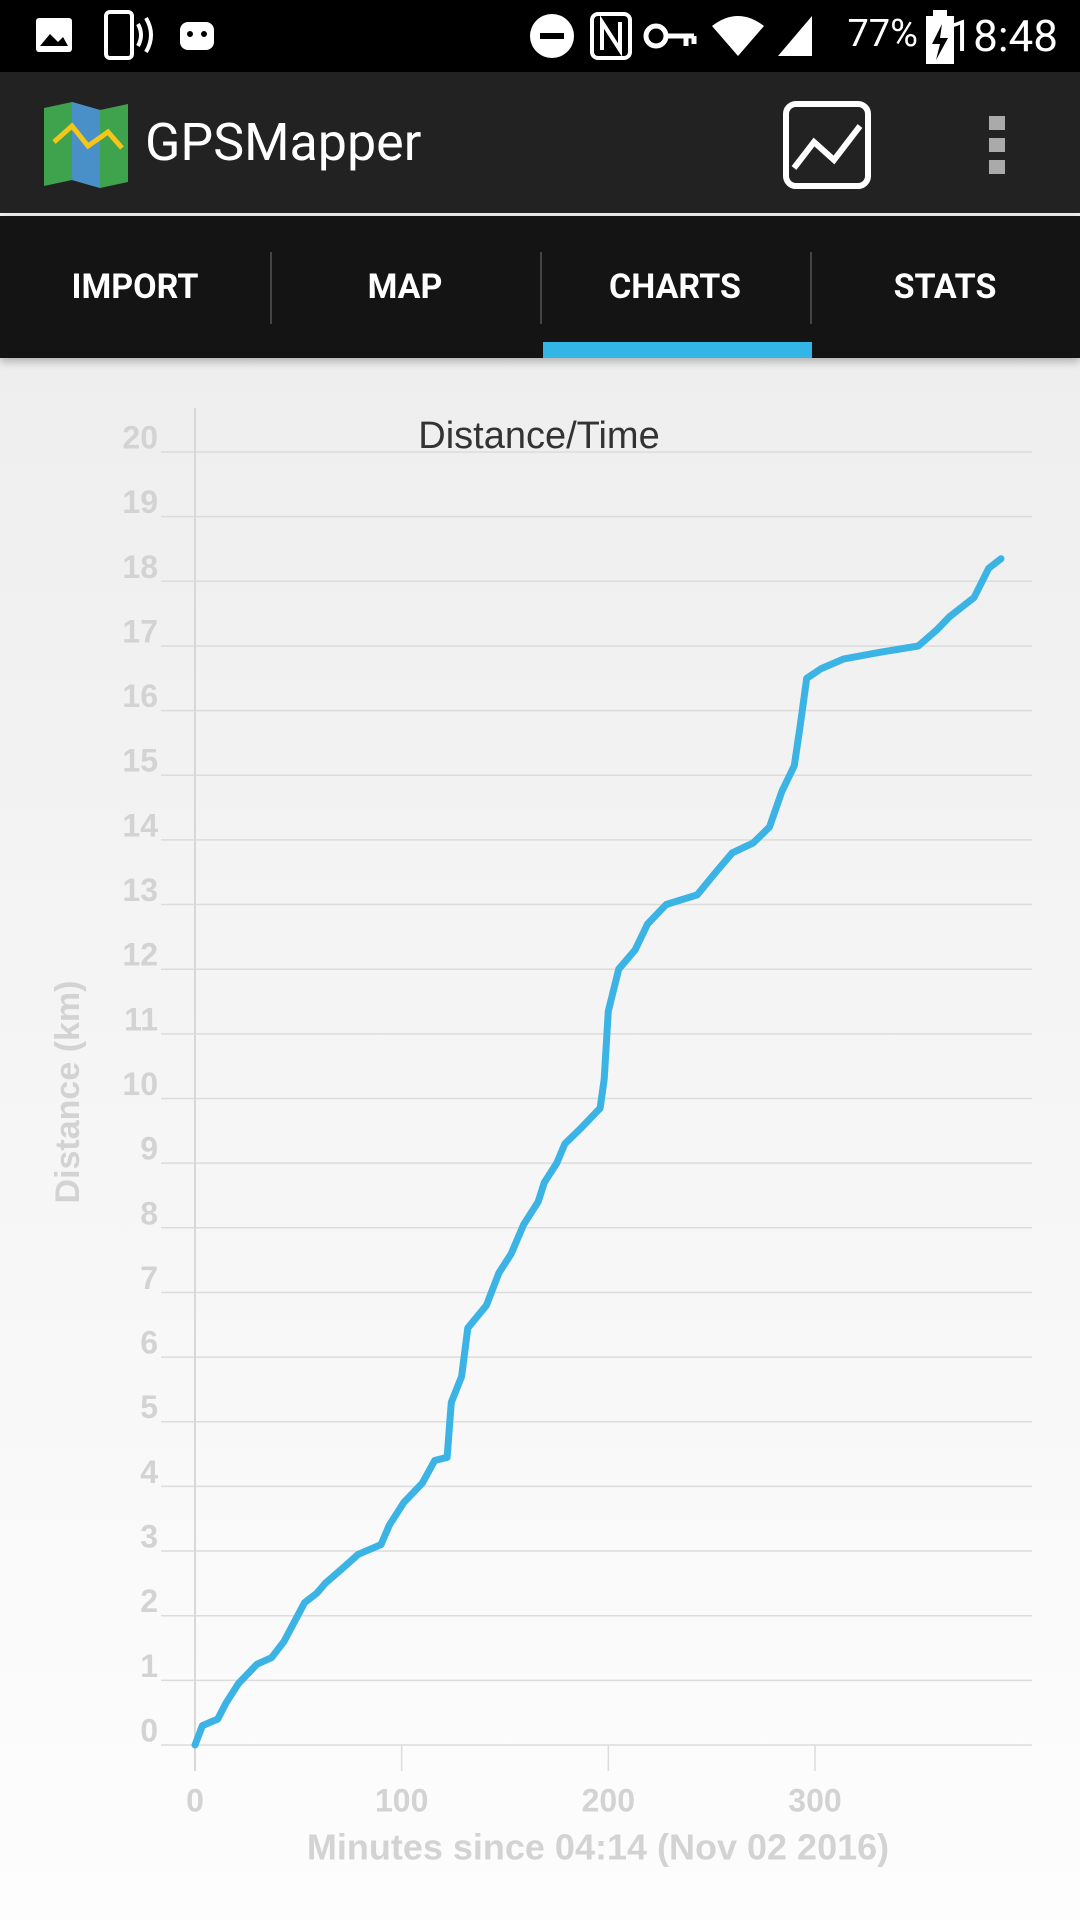  What do you see at coordinates (149, 1601) in the screenshot?
I see `y-tick-label: 2` at bounding box center [149, 1601].